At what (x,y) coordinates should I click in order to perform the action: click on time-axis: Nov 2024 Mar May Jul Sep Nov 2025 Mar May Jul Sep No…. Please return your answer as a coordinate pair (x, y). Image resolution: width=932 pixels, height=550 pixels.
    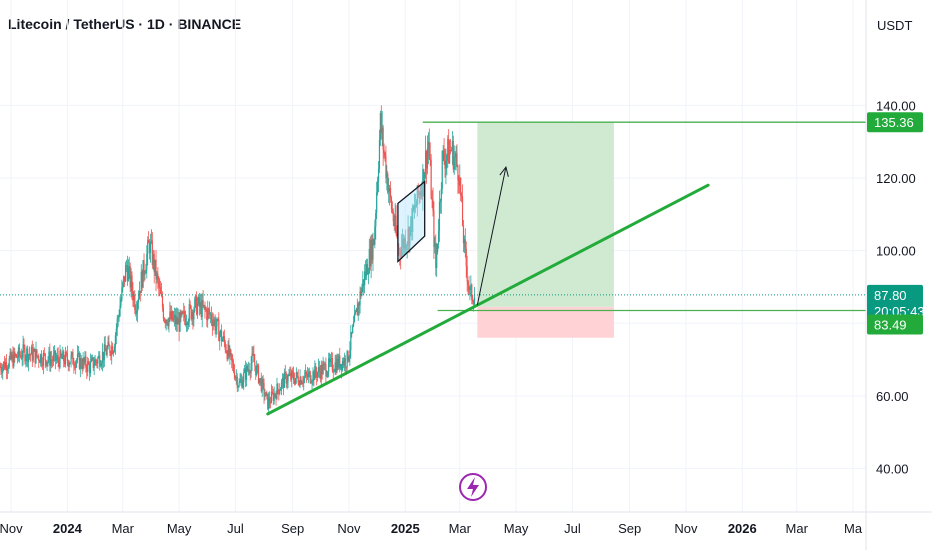
    Looking at the image, I should click on (466, 523).